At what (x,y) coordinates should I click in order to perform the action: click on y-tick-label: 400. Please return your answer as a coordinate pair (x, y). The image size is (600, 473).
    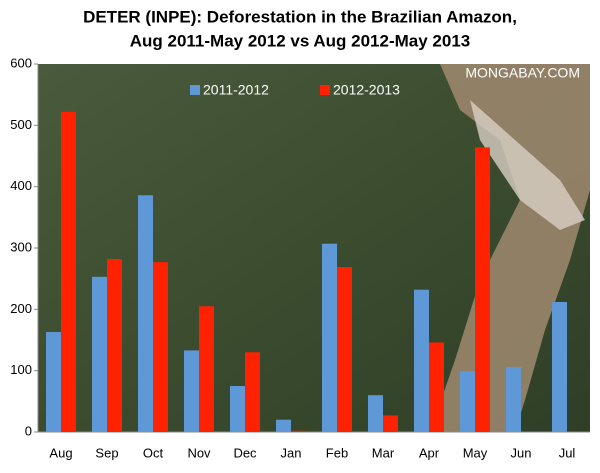
    Looking at the image, I should click on (21, 185).